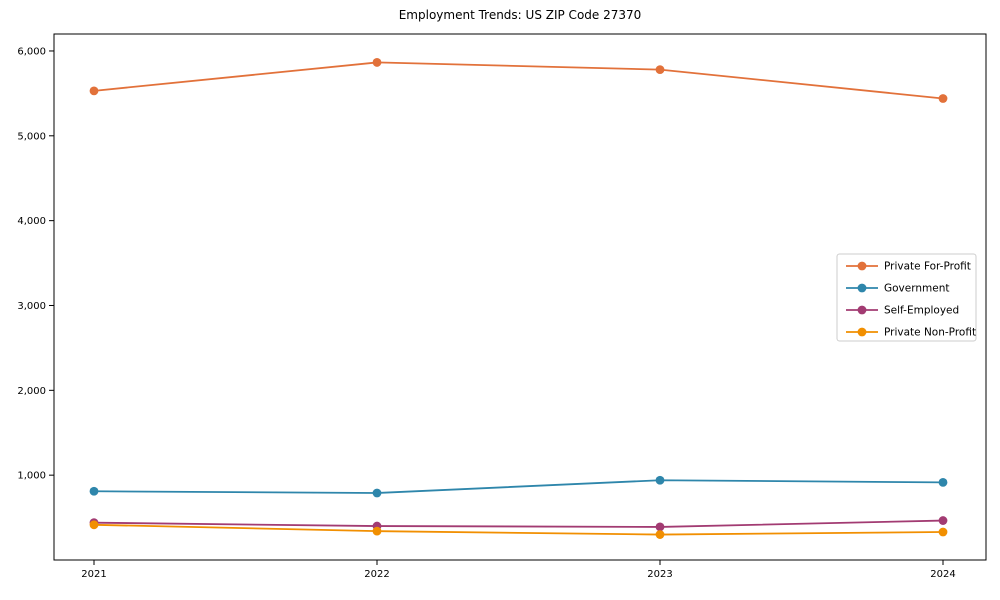  Describe the element at coordinates (930, 333) in the screenshot. I see `legend-label-private-non-profit: Private Non-Profit` at that location.